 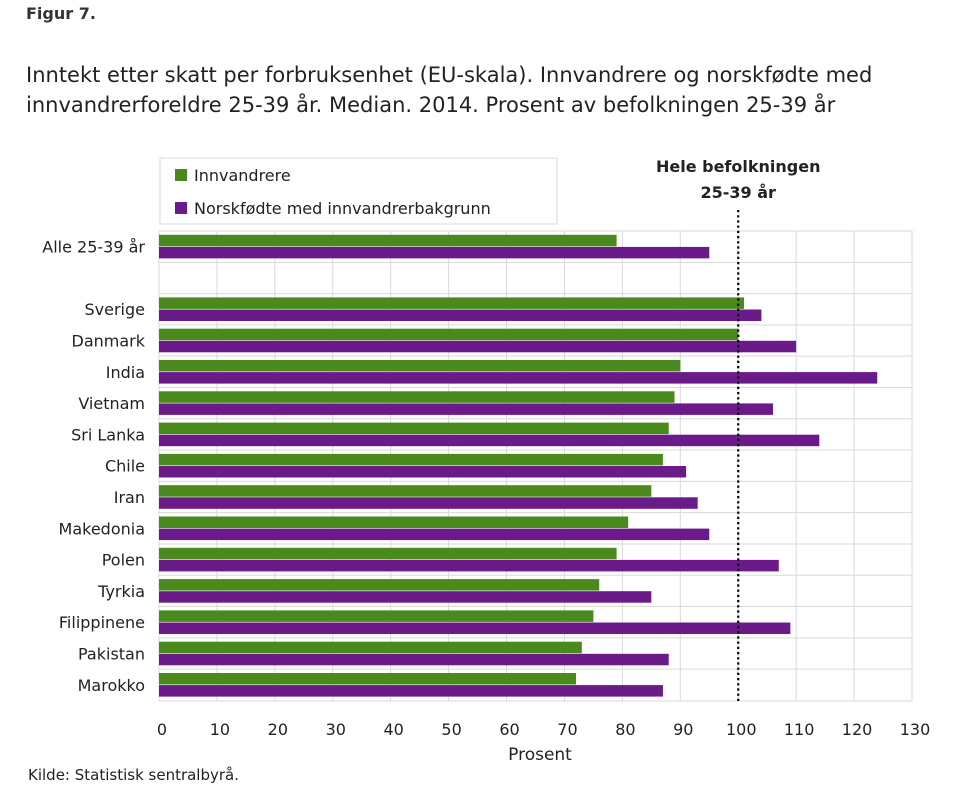 What do you see at coordinates (625, 729) in the screenshot?
I see `x-tick-label: 80` at bounding box center [625, 729].